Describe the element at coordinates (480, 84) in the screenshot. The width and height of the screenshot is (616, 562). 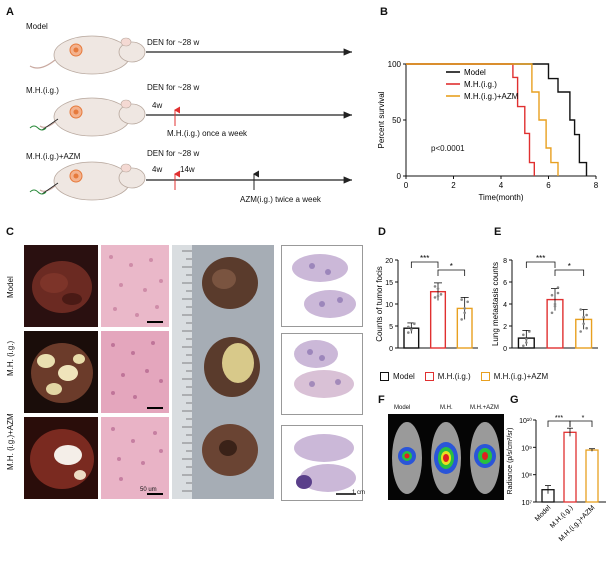
I see `legend-text-1: M.H.(i.g.)` at that location.